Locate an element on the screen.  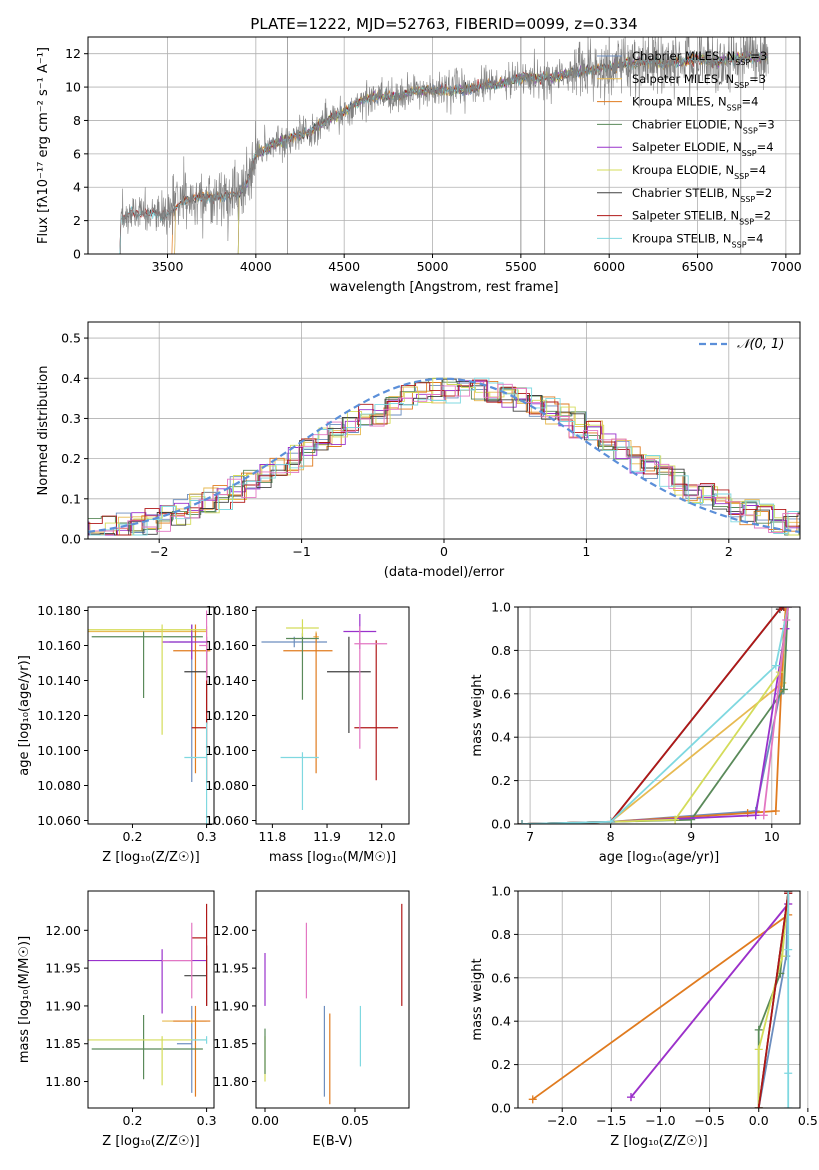
y-tick-label: 10 is located at coordinates (73, 87).